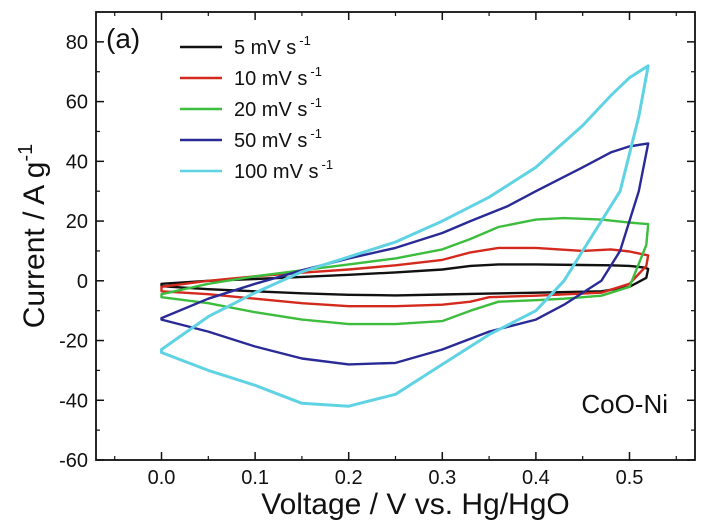 The image size is (702, 523). I want to click on x-tick-label: 0.4, so click(536, 478).